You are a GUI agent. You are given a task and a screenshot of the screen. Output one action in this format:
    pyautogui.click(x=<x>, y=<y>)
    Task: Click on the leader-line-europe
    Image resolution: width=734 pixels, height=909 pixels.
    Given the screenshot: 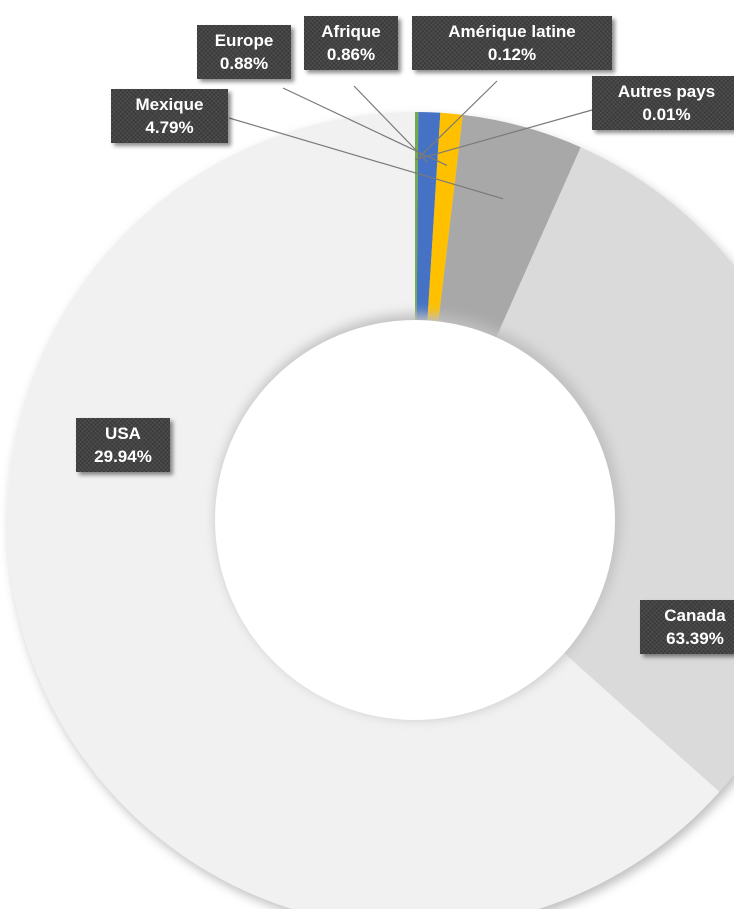 What is the action you would take?
    pyautogui.click(x=365, y=126)
    